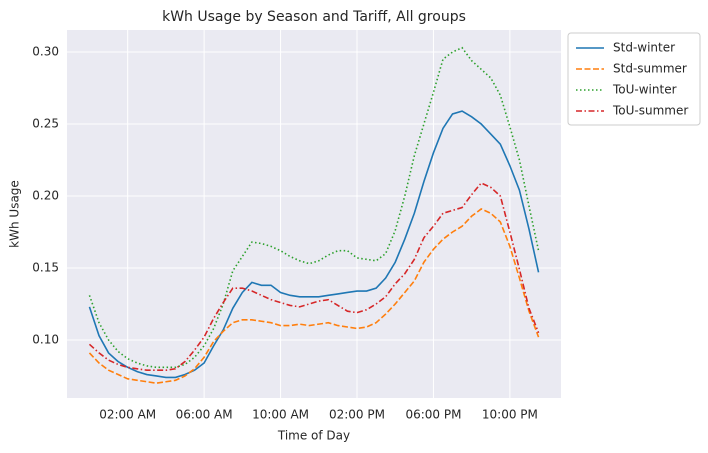 This screenshot has width=708, height=453. What do you see at coordinates (45, 339) in the screenshot?
I see `y-tick-label: 0.10` at bounding box center [45, 339].